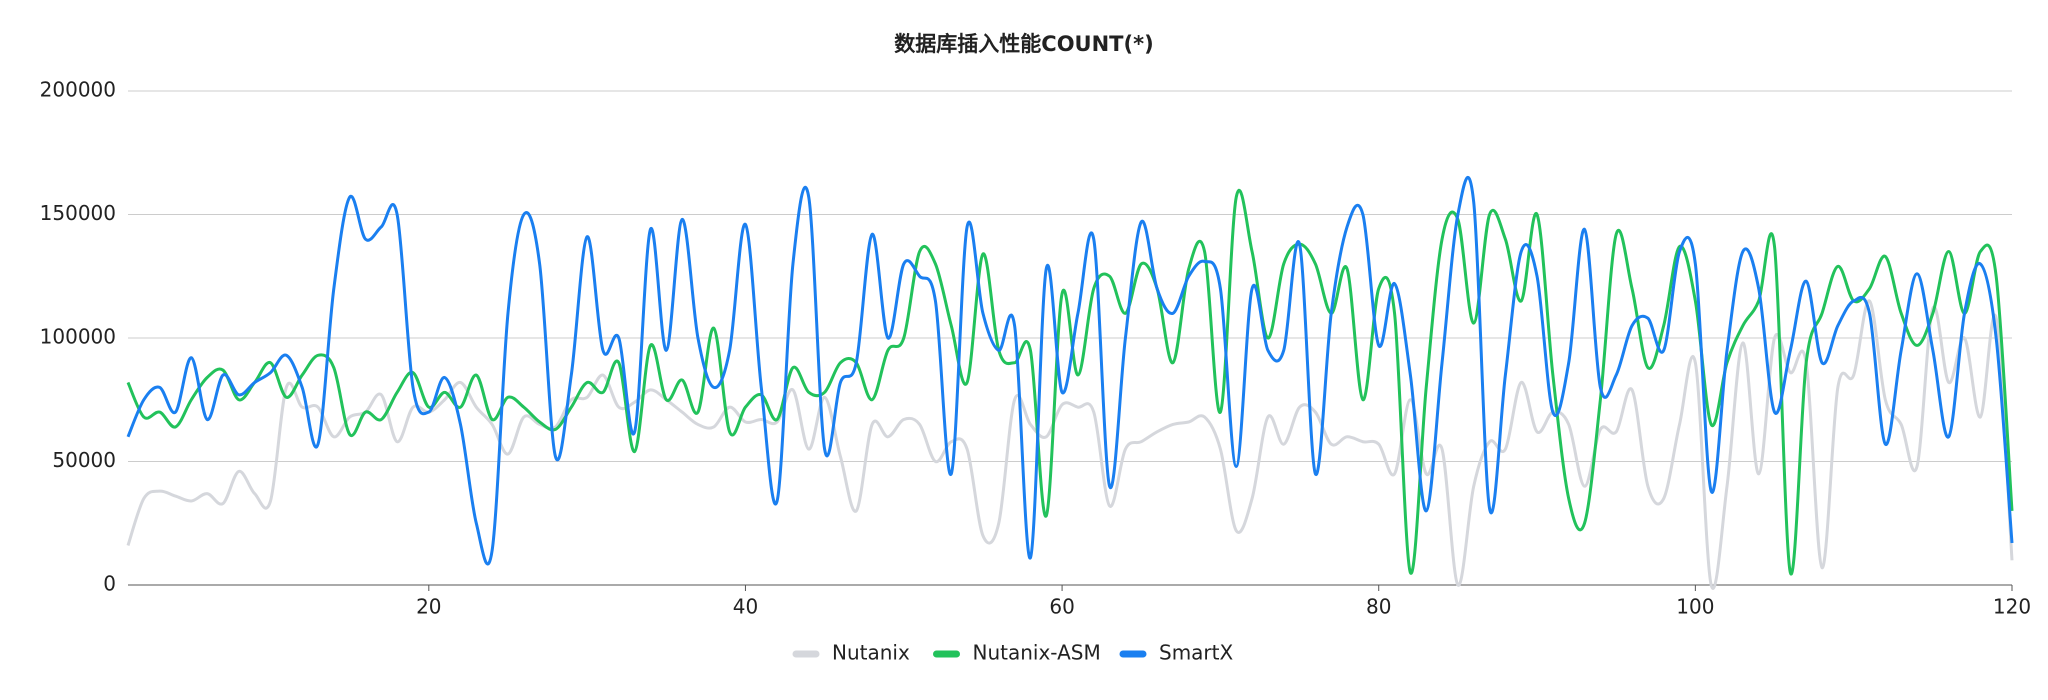 Image resolution: width=2048 pixels, height=700 pixels. What do you see at coordinates (1695, 607) in the screenshot?
I see `x-tick-label: 100` at bounding box center [1695, 607].